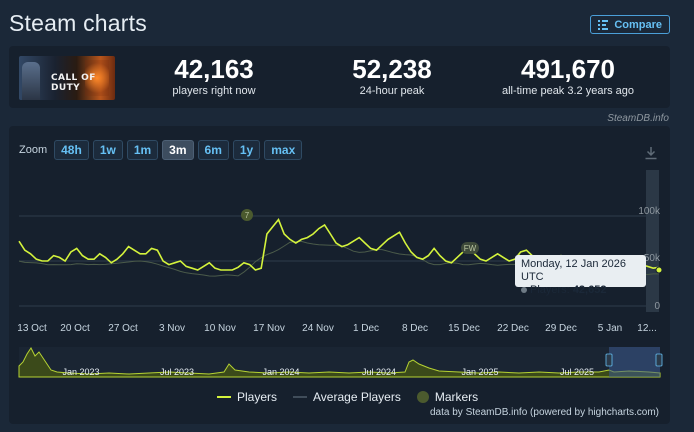 The image size is (694, 432). What do you see at coordinates (456, 397) in the screenshot?
I see `legend-markers-label: Markers` at bounding box center [456, 397].